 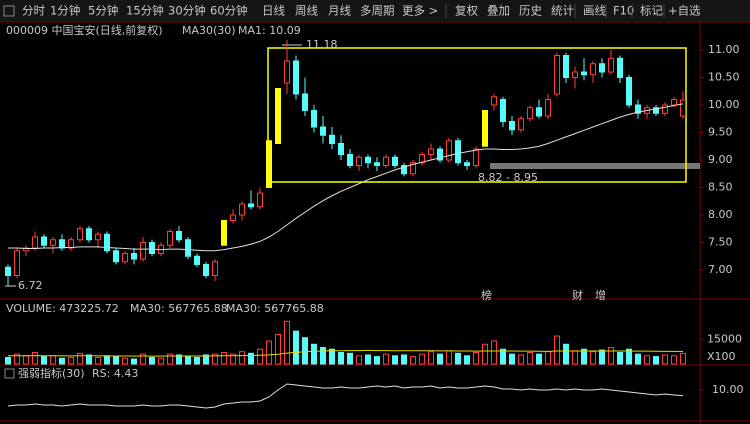 What do you see at coordinates (9, 373) in the screenshot?
I see `rs-icon` at bounding box center [9, 373].